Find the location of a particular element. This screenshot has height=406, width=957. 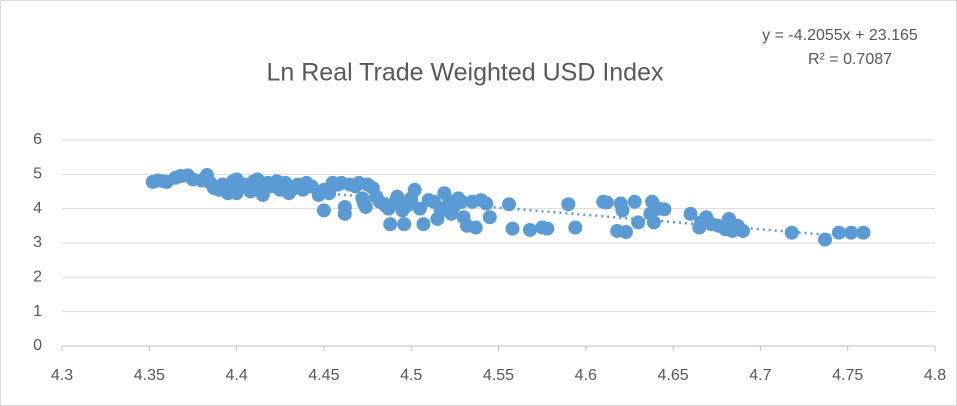

x-tick-label: 4.8 is located at coordinates (935, 375).